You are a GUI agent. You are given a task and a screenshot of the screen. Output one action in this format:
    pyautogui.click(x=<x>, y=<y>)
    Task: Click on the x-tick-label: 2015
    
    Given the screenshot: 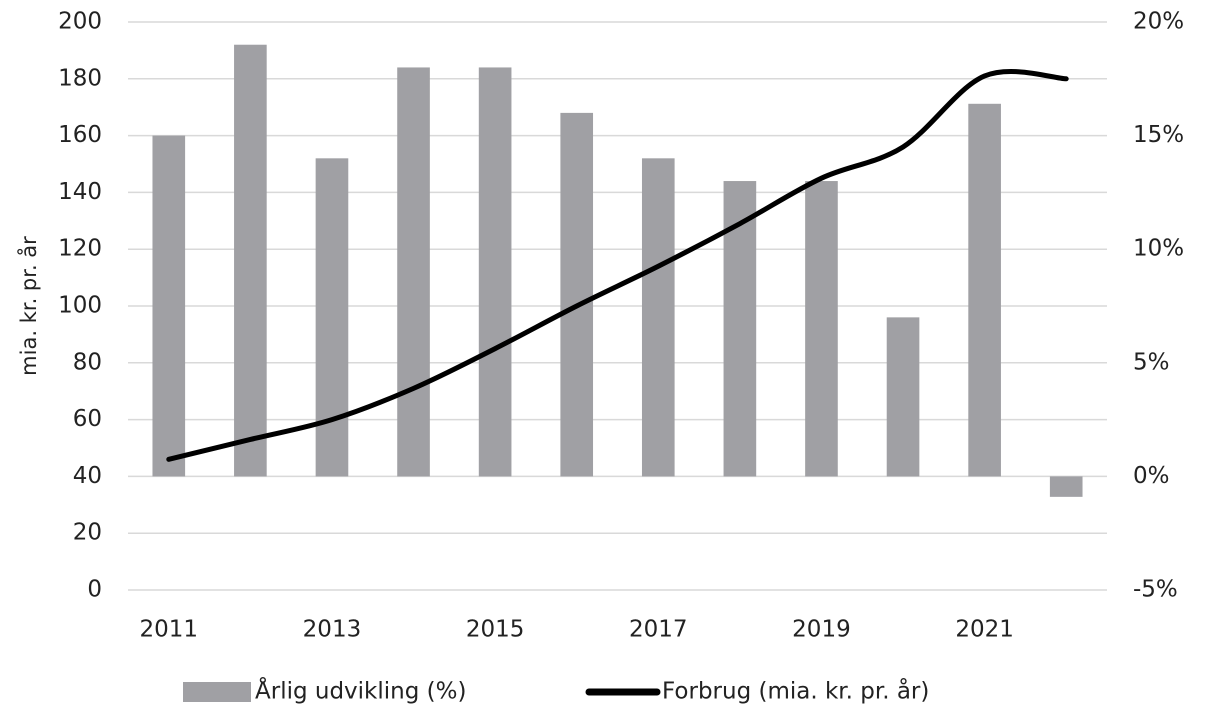 What is the action you would take?
    pyautogui.click(x=495, y=630)
    